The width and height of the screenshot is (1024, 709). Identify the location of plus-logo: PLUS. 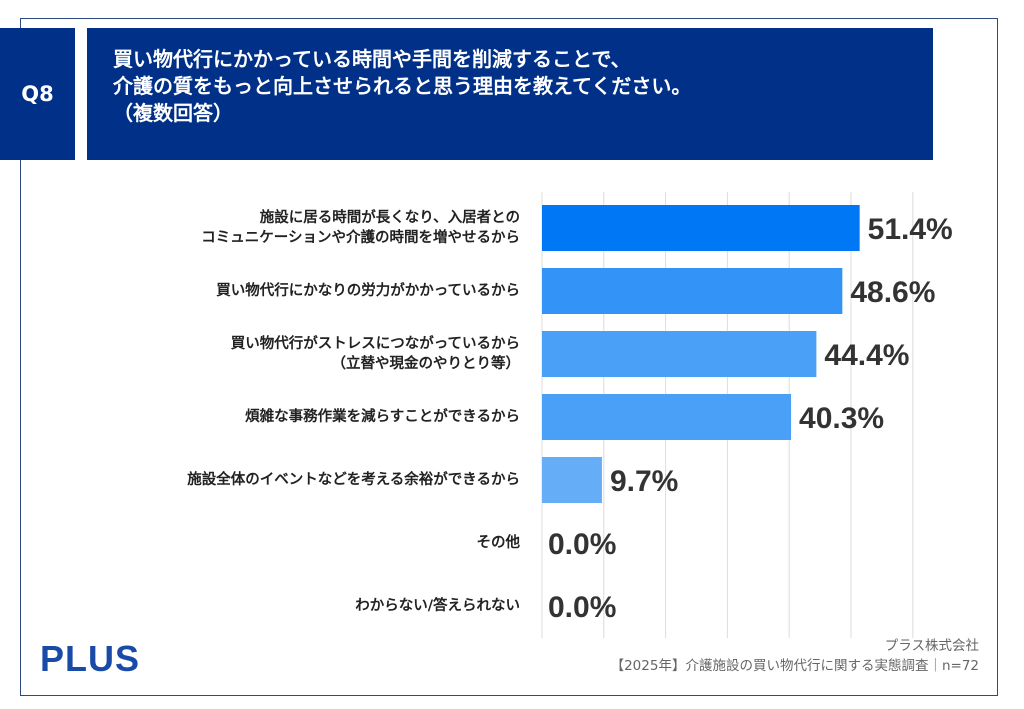
(90, 658).